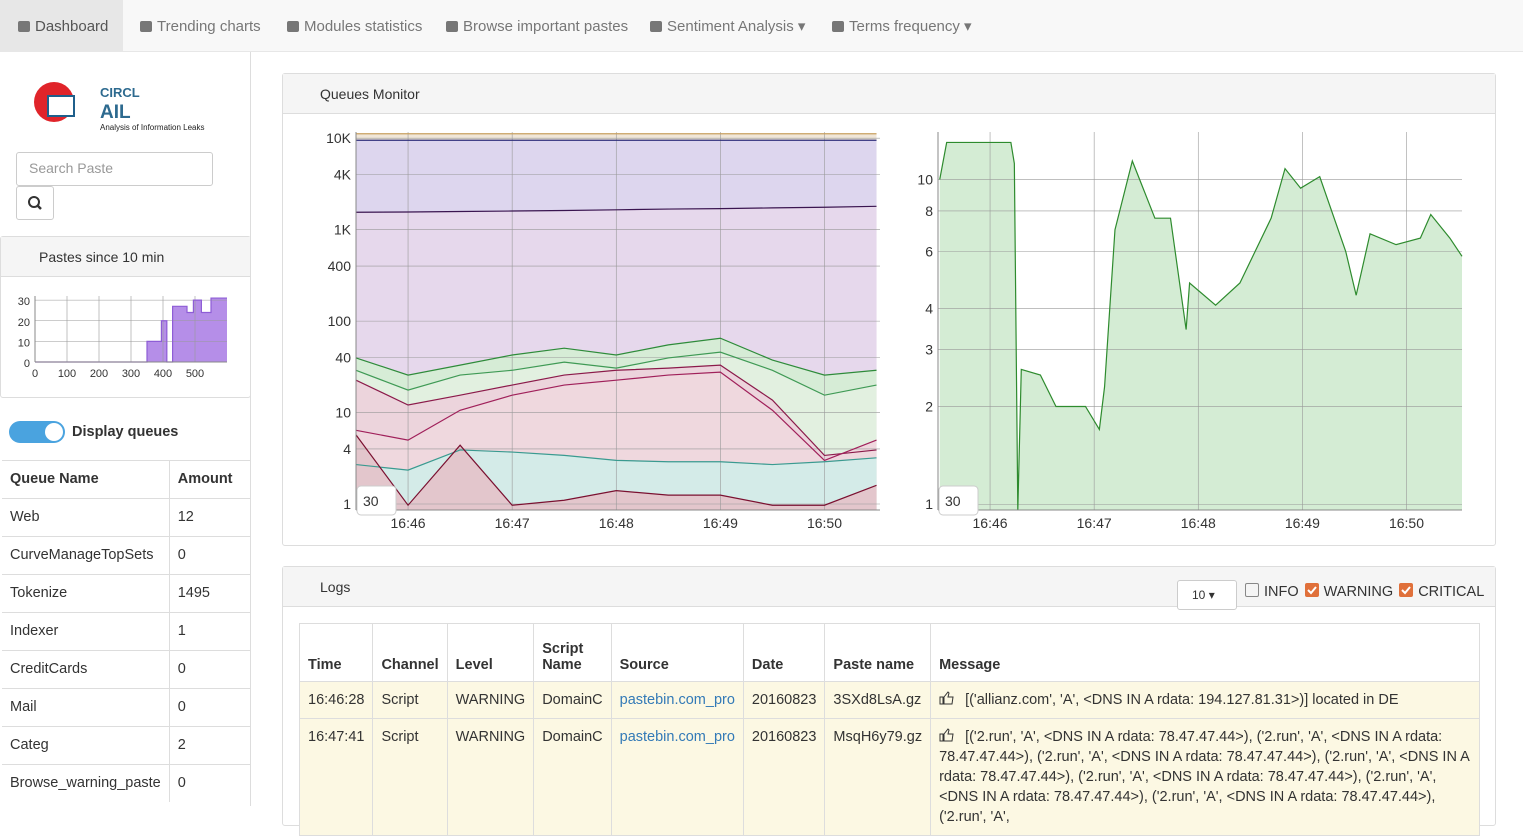 The width and height of the screenshot is (1523, 836). I want to click on nav-item: Sentiment Analysis ▾, so click(727, 25).